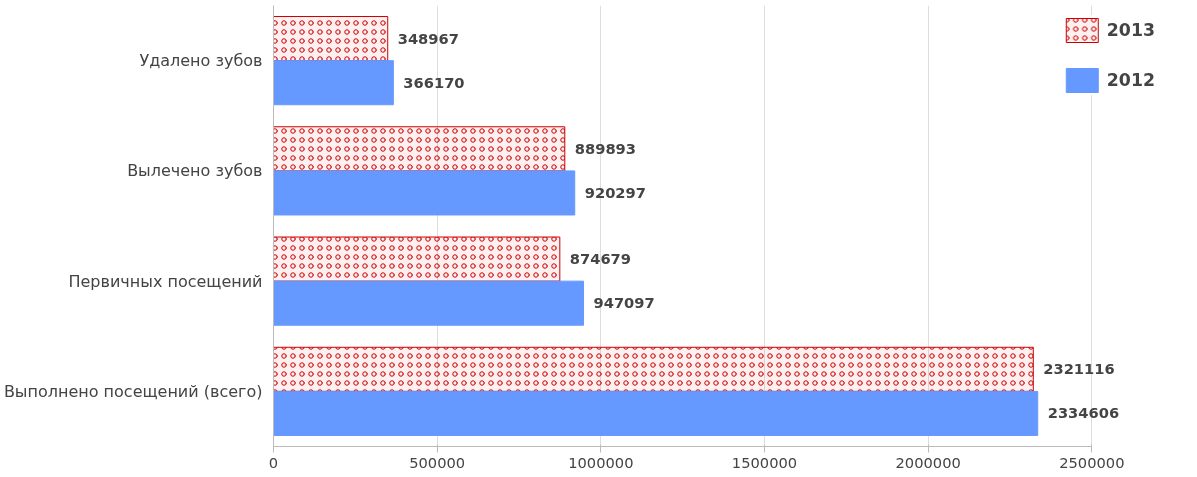  Describe the element at coordinates (273, 462) in the screenshot. I see `x-tick-label: 0` at that location.